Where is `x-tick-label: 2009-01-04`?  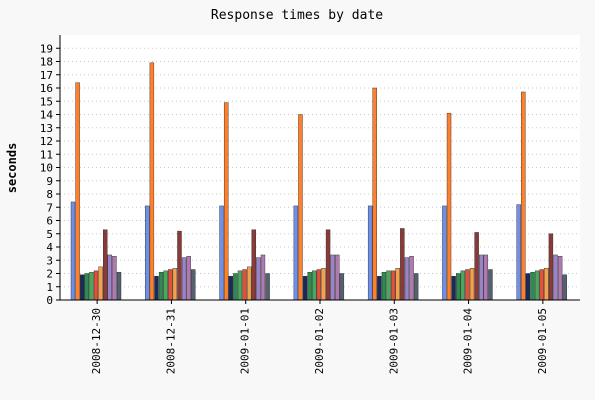
x-tick-label: 2009-01-04 is located at coordinates (468, 341).